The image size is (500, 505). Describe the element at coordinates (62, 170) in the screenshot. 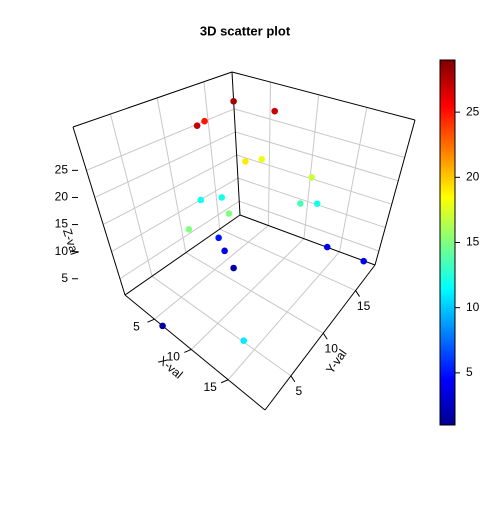

I see `z-tick-label: 25` at that location.